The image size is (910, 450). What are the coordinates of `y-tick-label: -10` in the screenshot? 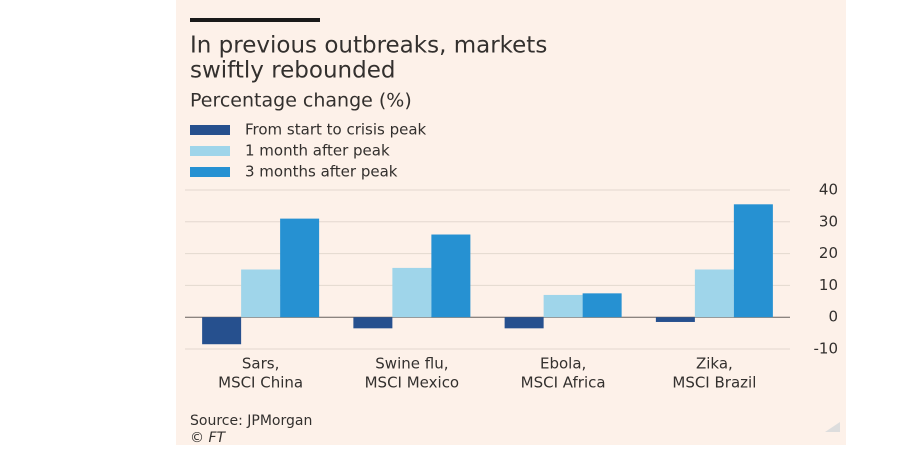 It's located at (826, 349).